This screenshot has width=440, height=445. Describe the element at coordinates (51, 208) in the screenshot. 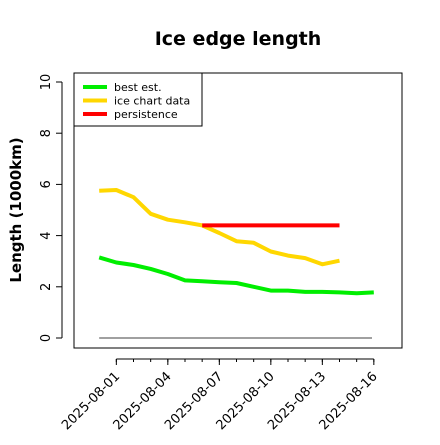

I see `y-axis: 0 2 4 6 8 10` at that location.